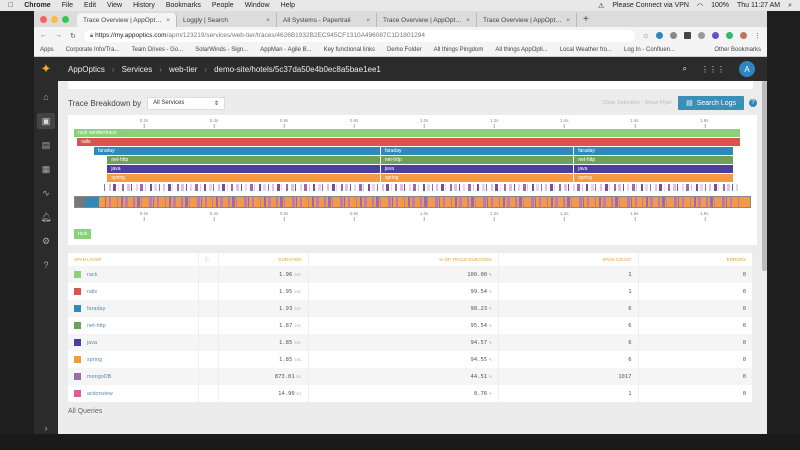 The image size is (800, 450). Describe the element at coordinates (764, 176) in the screenshot. I see `page-scrollbar` at that location.